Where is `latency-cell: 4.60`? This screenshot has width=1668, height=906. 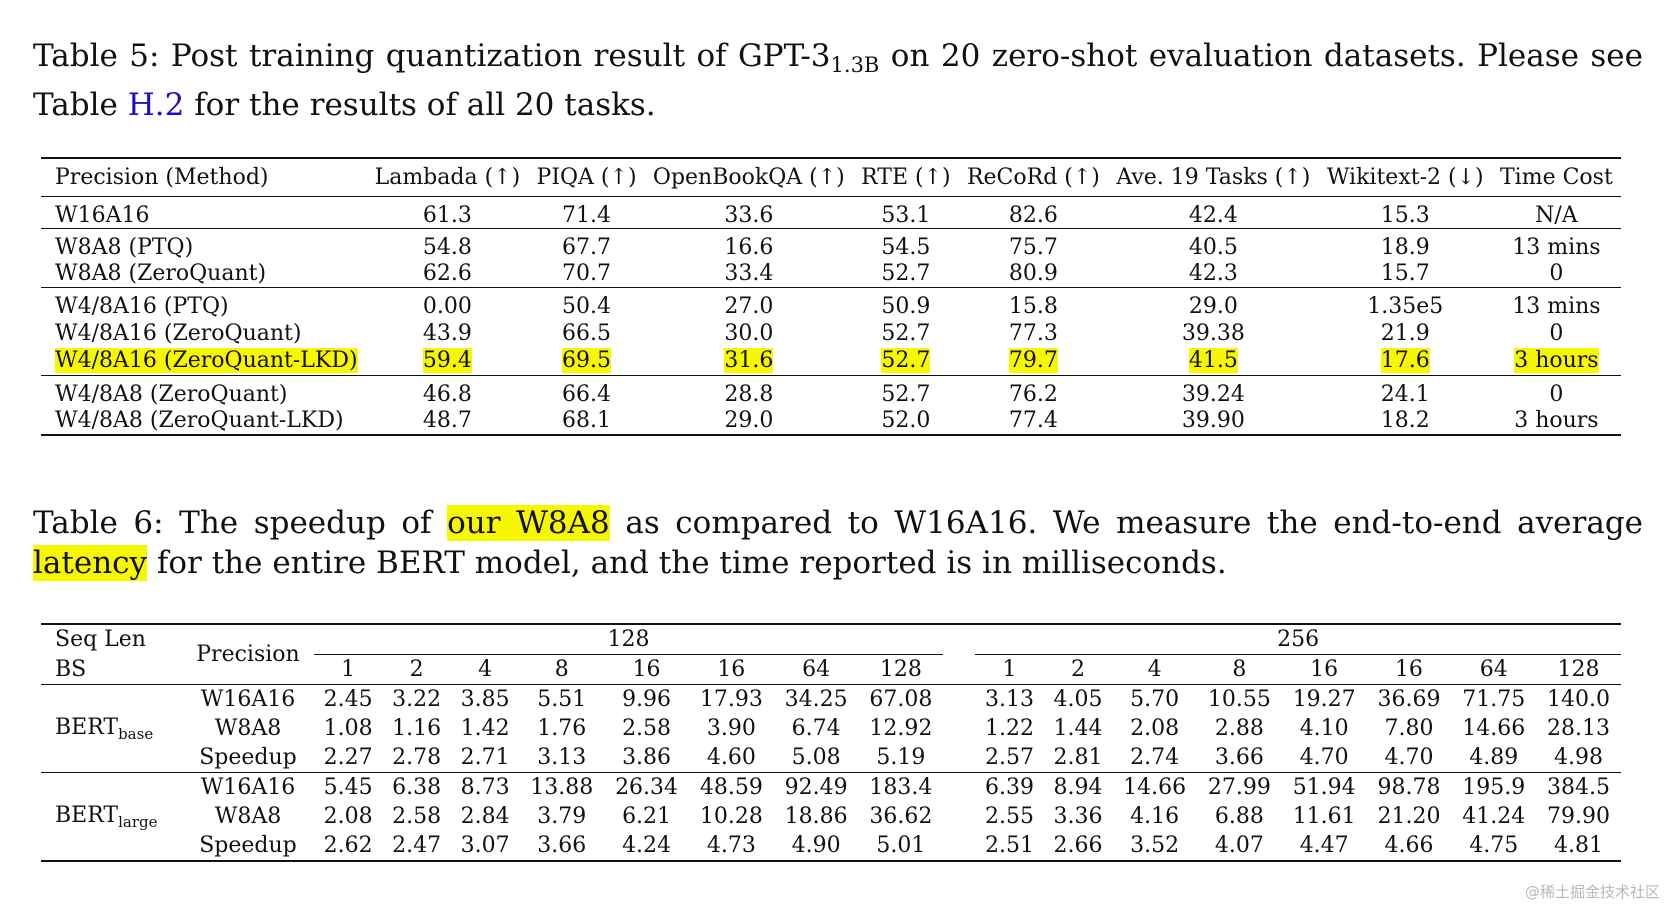
latency-cell: 4.60 is located at coordinates (731, 757).